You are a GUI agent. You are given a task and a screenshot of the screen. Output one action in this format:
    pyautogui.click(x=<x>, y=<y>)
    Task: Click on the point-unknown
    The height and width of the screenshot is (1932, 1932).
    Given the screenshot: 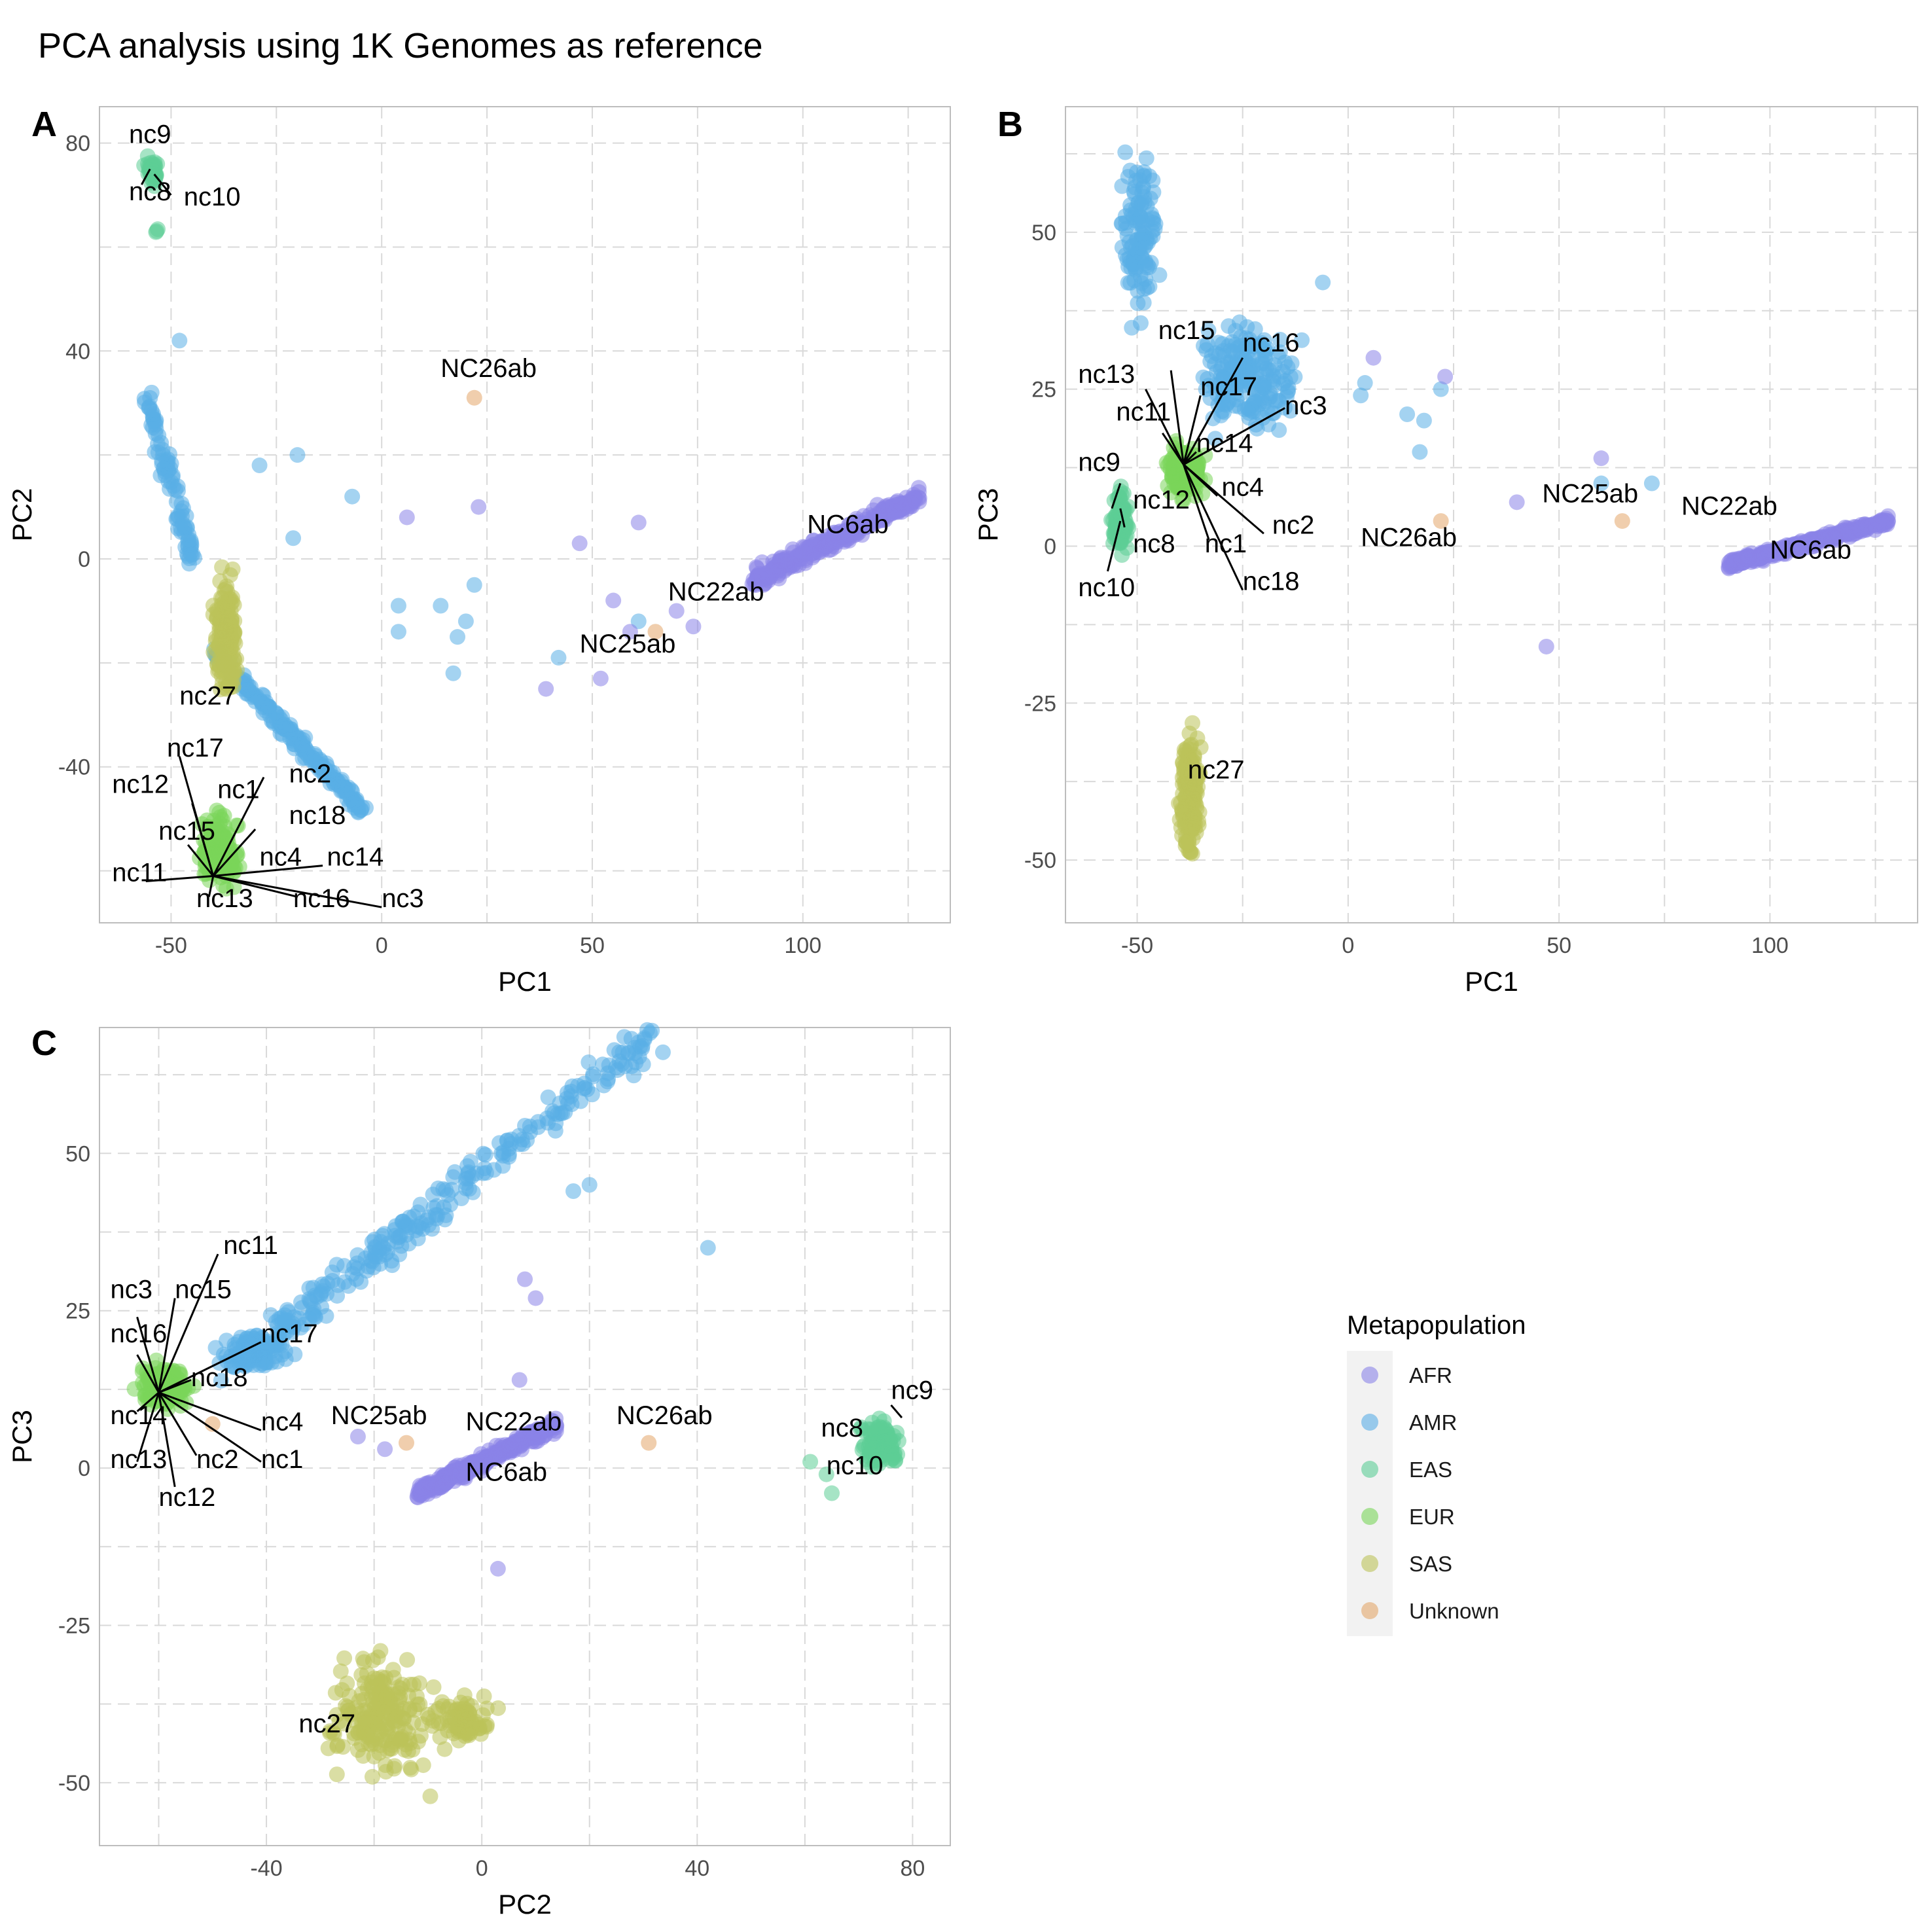 What is the action you would take?
    pyautogui.click(x=406, y=1443)
    